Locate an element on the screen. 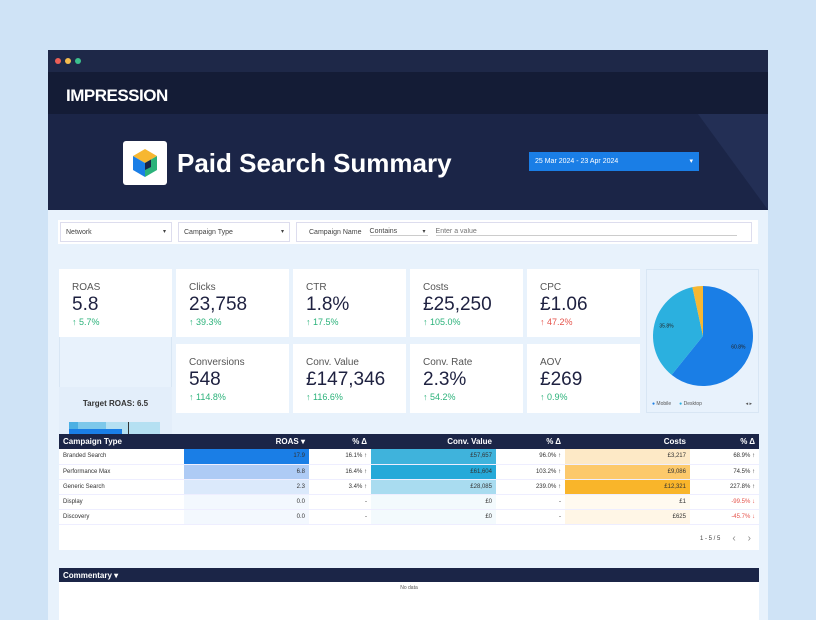 The height and width of the screenshot is (620, 816). table-cell: 6.8 is located at coordinates (246, 472).